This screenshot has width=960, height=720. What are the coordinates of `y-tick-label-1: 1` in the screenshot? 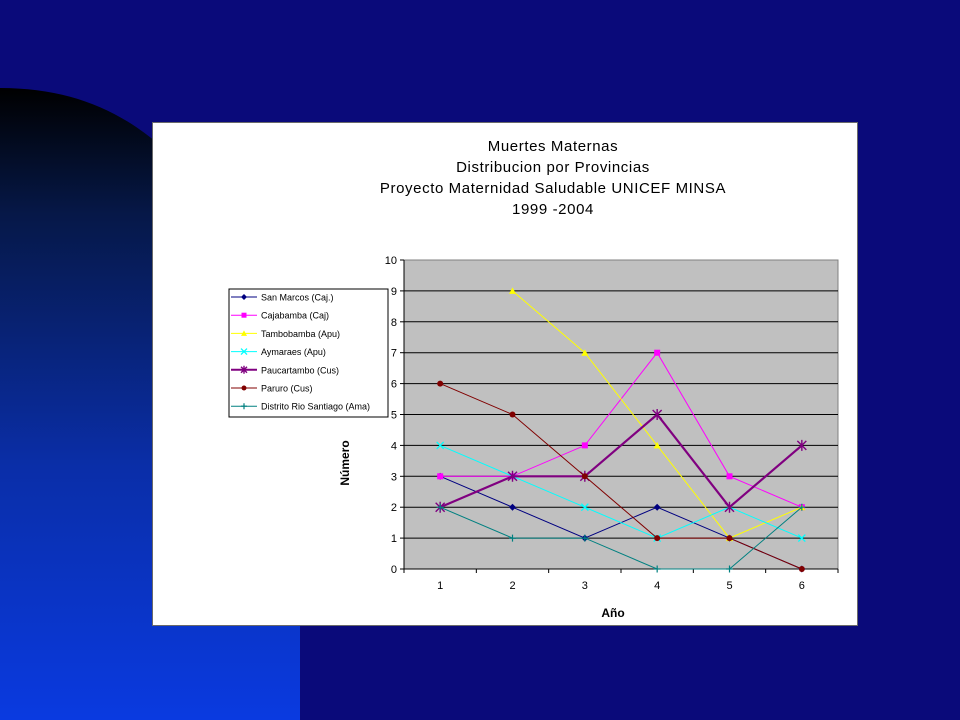 It's located at (394, 539).